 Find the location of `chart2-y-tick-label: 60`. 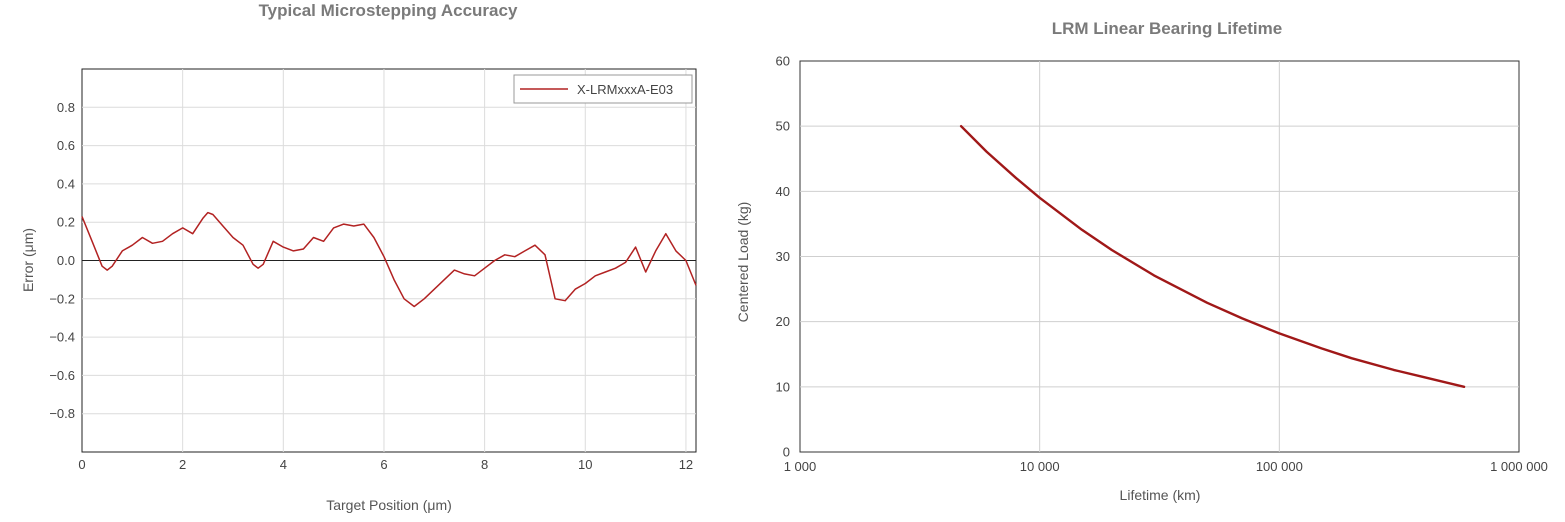

chart2-y-tick-label: 60 is located at coordinates (783, 61).